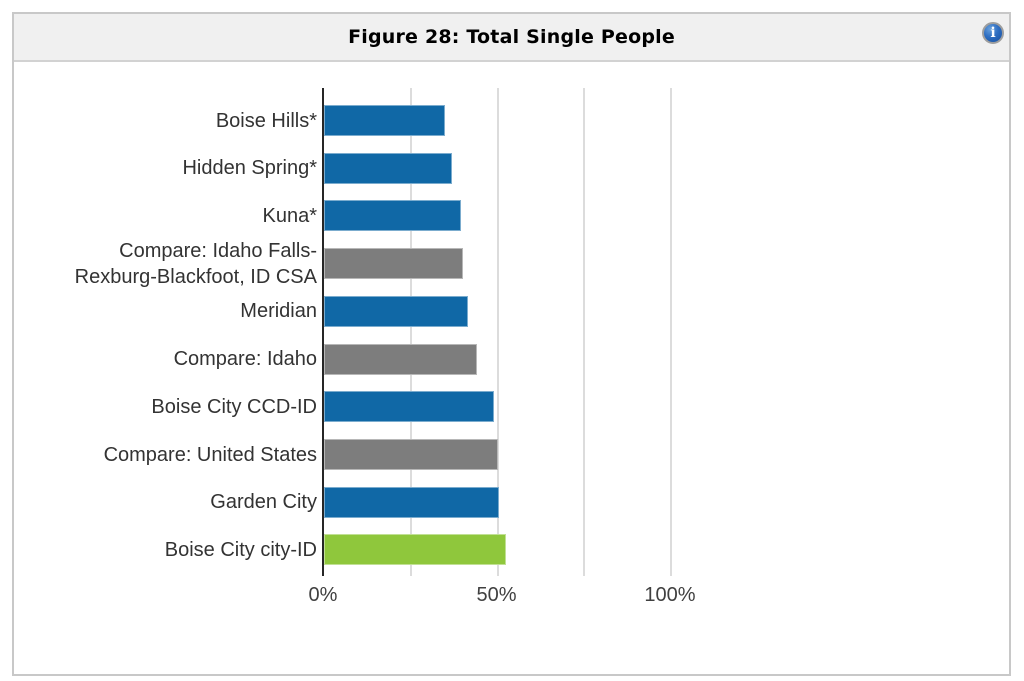  I want to click on bar-compare-united-states, so click(411, 455).